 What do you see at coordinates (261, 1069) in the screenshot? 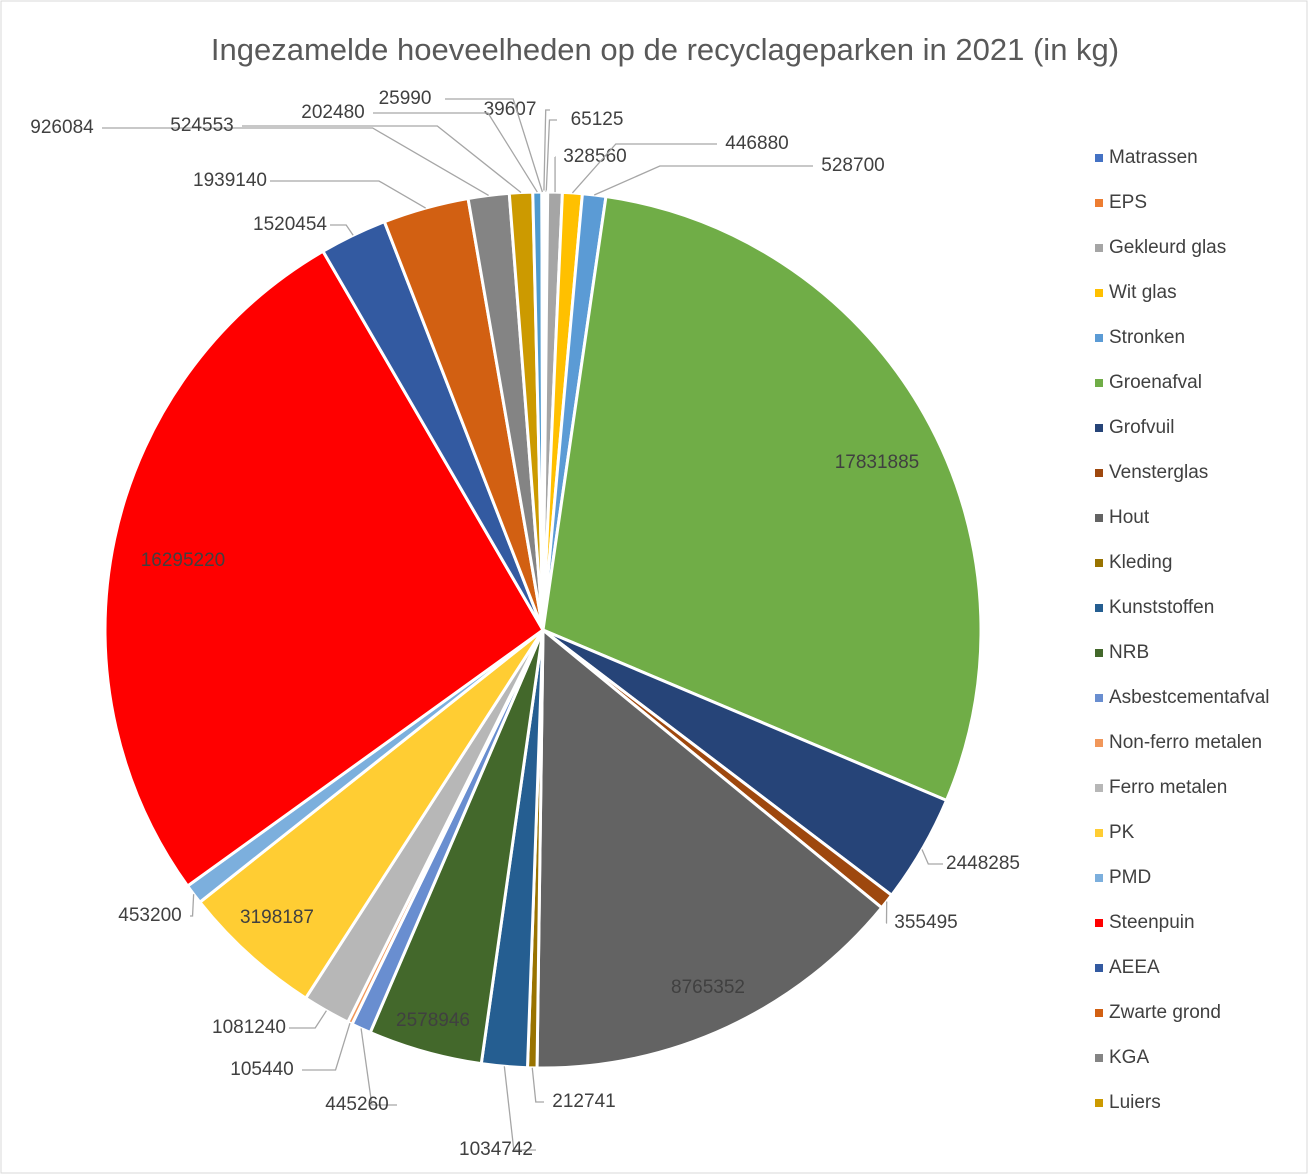
I see `data-label: 105440` at bounding box center [261, 1069].